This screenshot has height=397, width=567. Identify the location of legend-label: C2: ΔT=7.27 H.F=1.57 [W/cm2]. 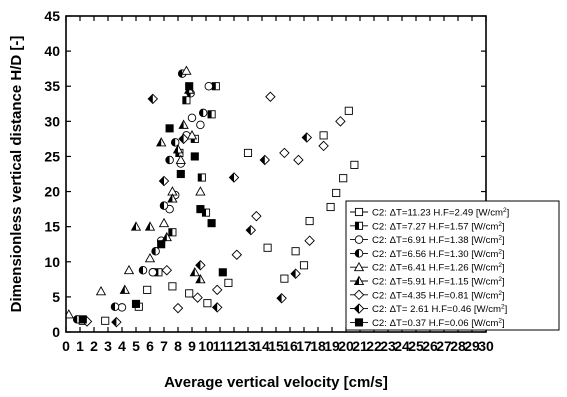
(438, 227).